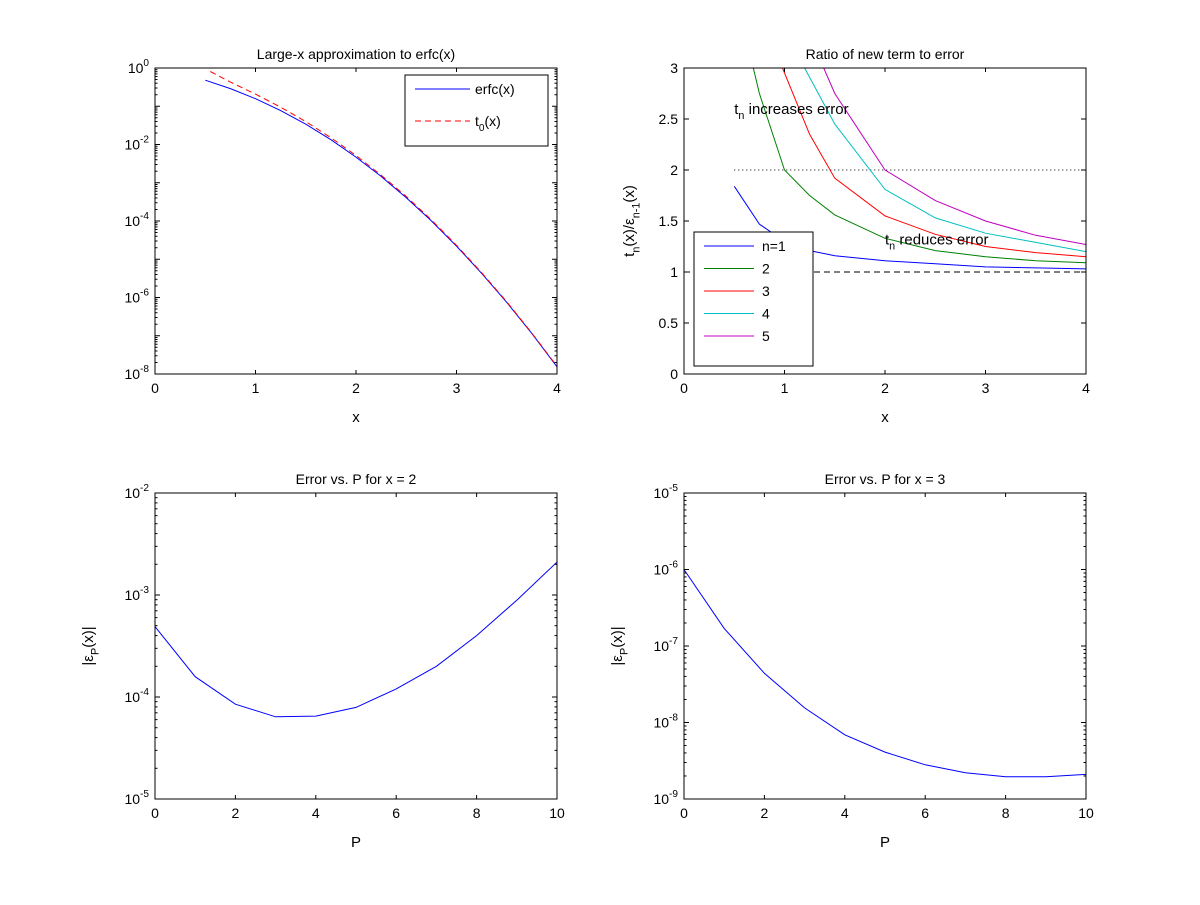 The image size is (1200, 905). I want to click on chart-title: Error vs. P for x = 3, so click(885, 479).